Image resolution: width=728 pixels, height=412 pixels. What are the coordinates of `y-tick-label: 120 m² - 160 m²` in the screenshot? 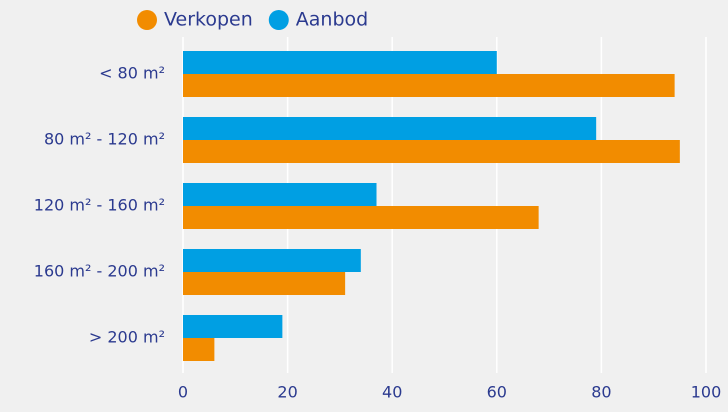 It's located at (99, 205).